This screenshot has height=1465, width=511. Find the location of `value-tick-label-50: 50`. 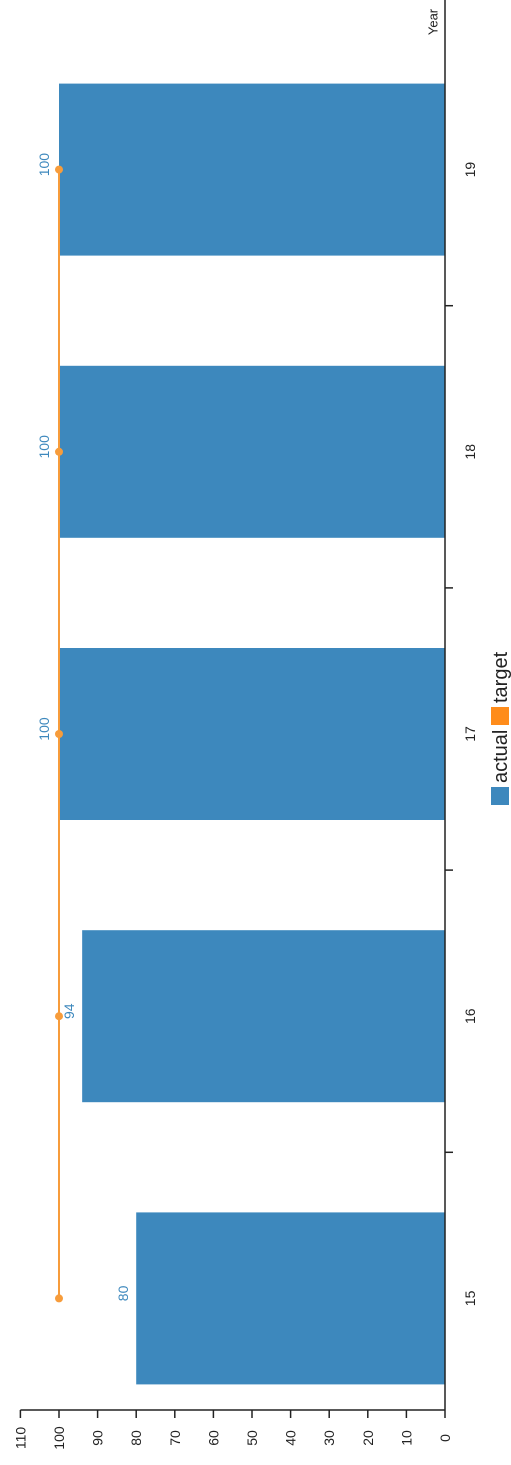

value-tick-label-50: 50 is located at coordinates (252, 1438).